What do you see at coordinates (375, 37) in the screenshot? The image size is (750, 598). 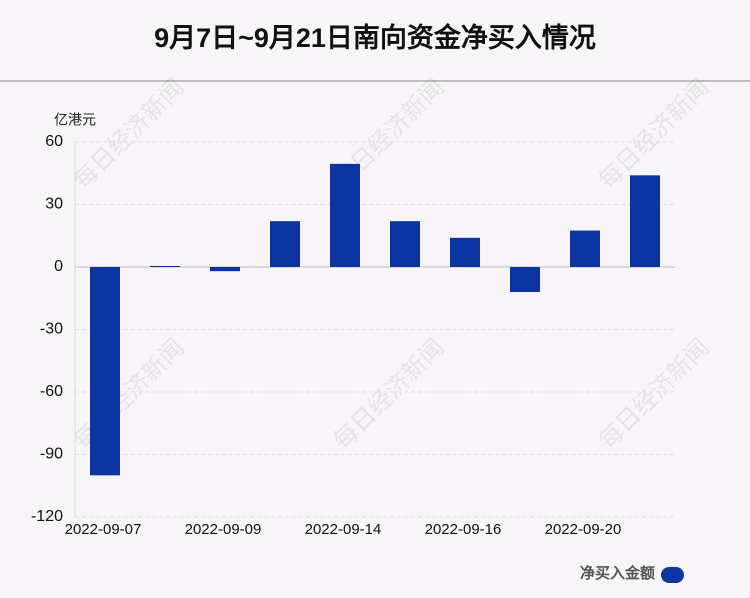 I see `chart-title: 9月7日~9月21日南向资金净买入情况` at bounding box center [375, 37].